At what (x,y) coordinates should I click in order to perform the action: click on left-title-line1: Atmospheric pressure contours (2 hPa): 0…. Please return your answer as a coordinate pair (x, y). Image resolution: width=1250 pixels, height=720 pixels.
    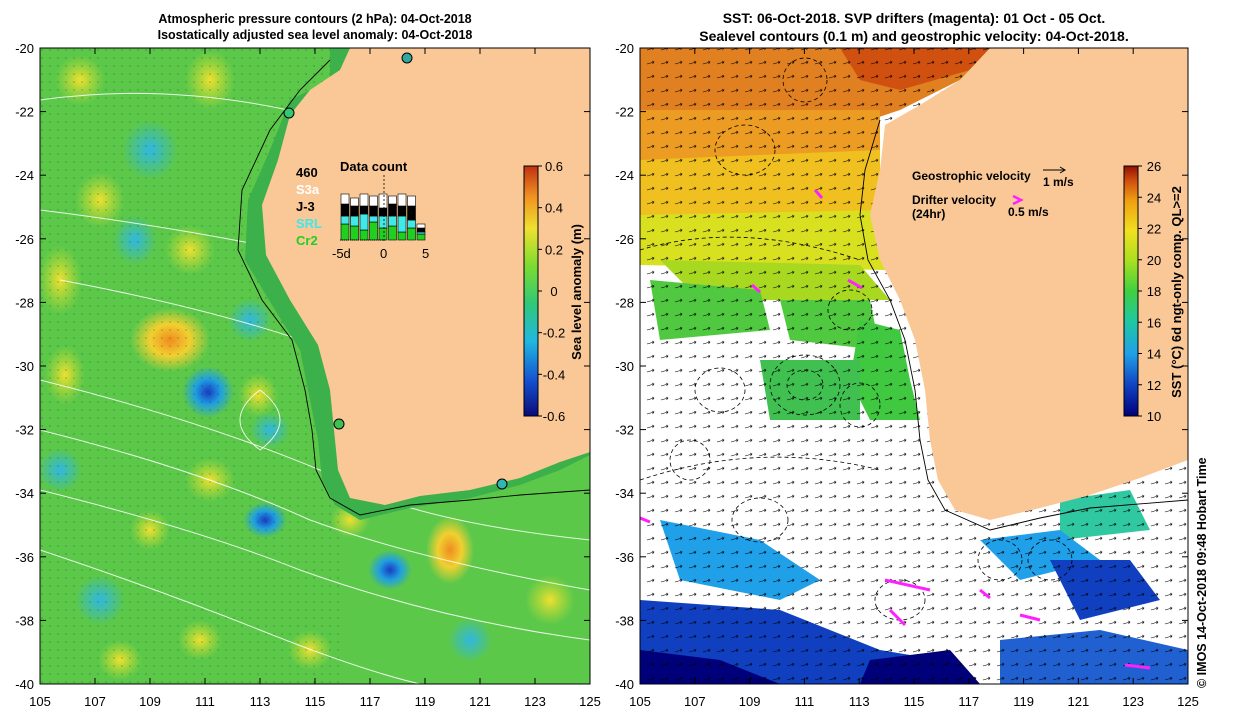
    Looking at the image, I should click on (315, 19).